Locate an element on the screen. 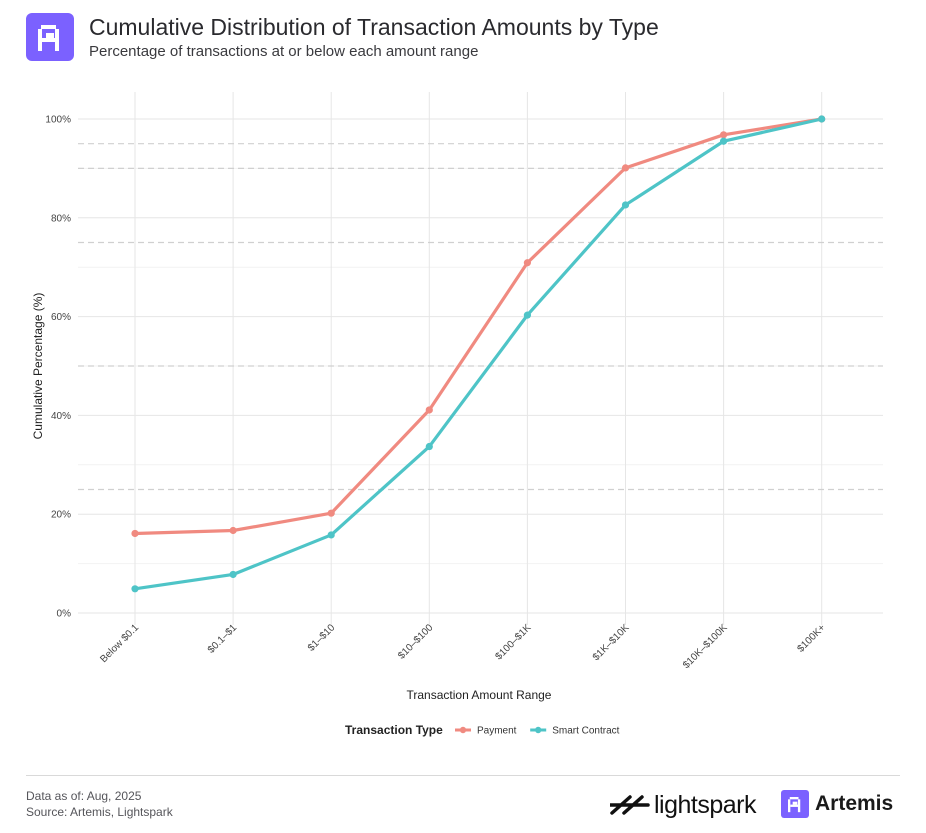  x-tick-label: $100K+ is located at coordinates (811, 638).